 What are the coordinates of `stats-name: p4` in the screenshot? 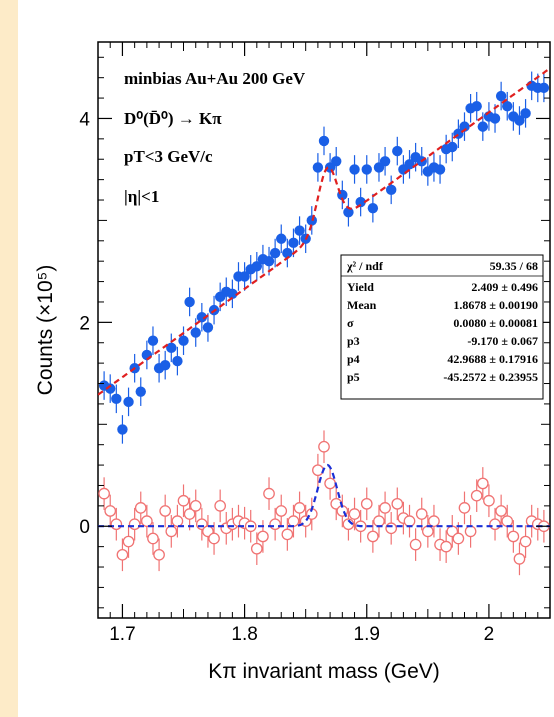 It's located at (353, 359).